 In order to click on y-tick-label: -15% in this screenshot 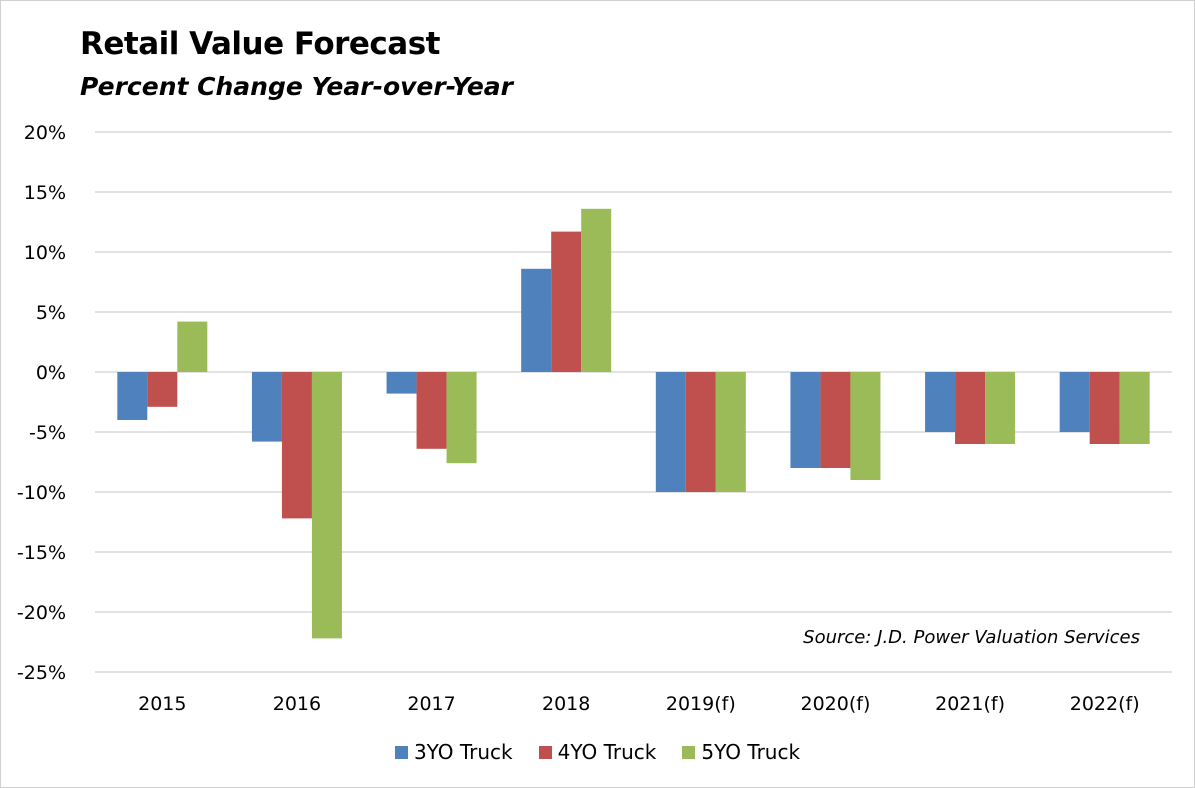, I will do `click(41, 553)`.